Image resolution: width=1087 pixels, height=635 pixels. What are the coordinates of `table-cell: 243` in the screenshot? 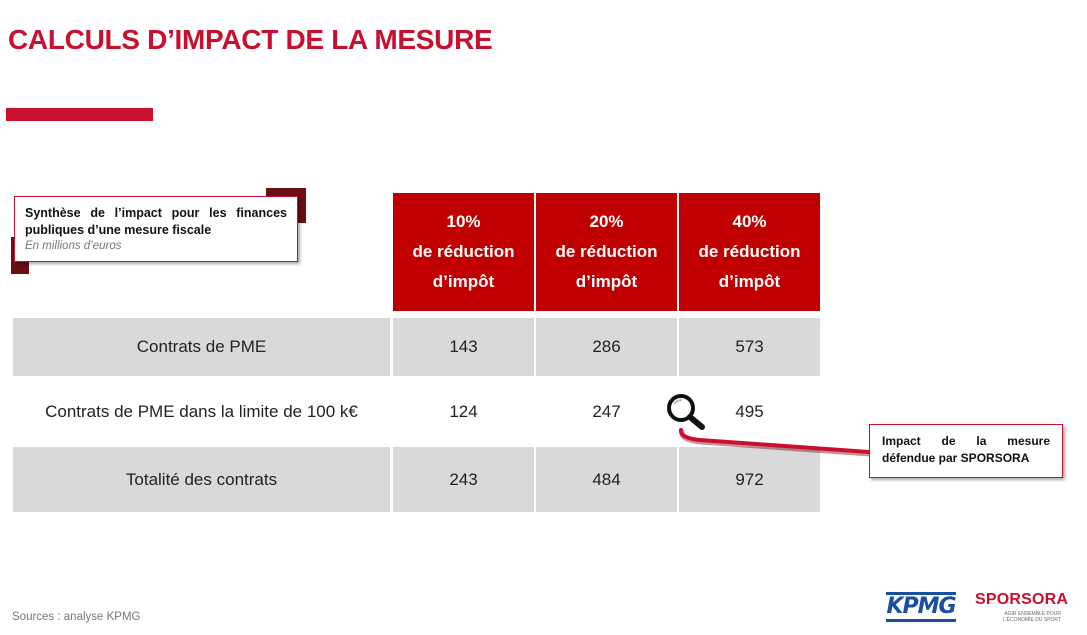 It's located at (463, 479).